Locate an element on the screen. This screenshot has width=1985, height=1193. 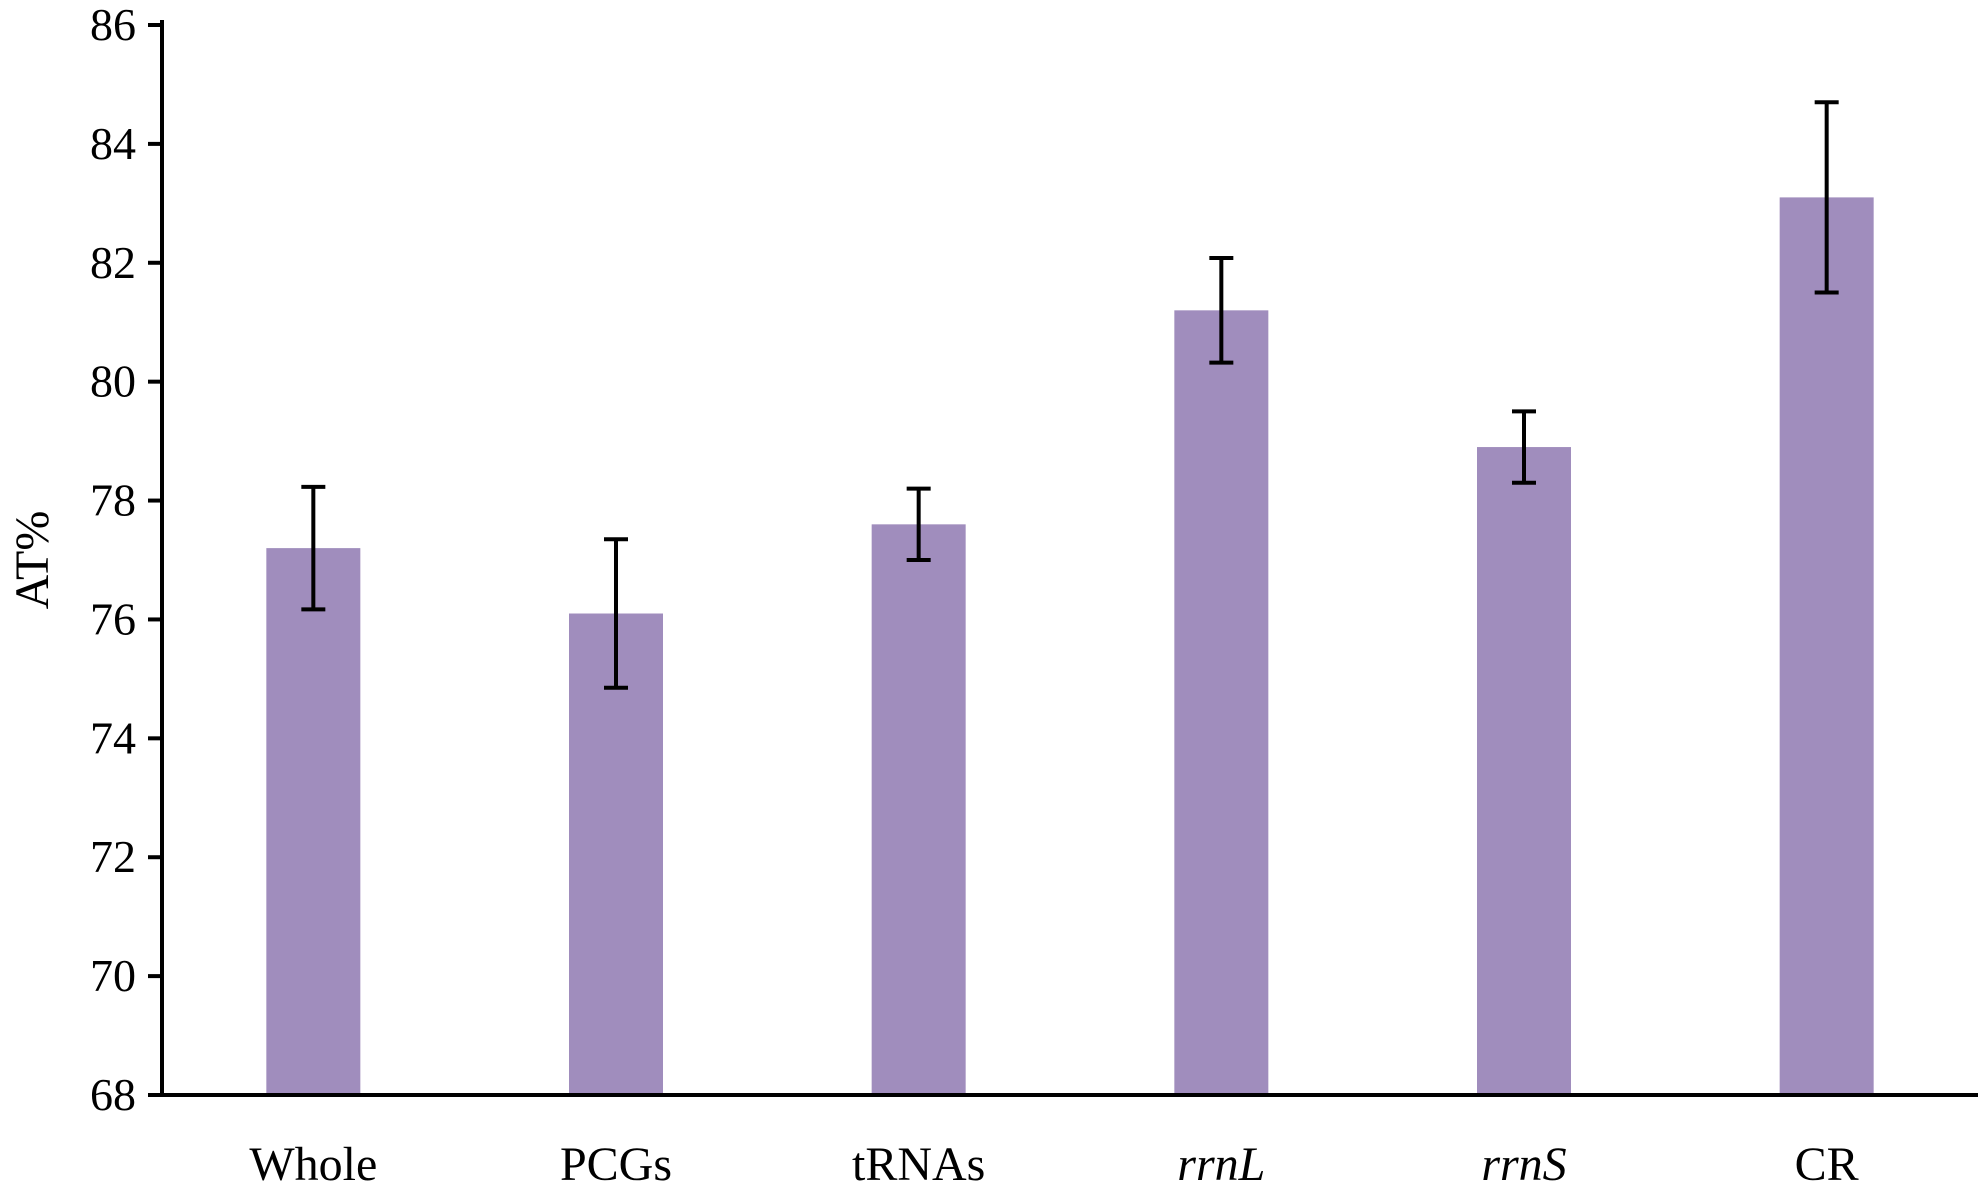
bar-rrnL is located at coordinates (1221, 702).